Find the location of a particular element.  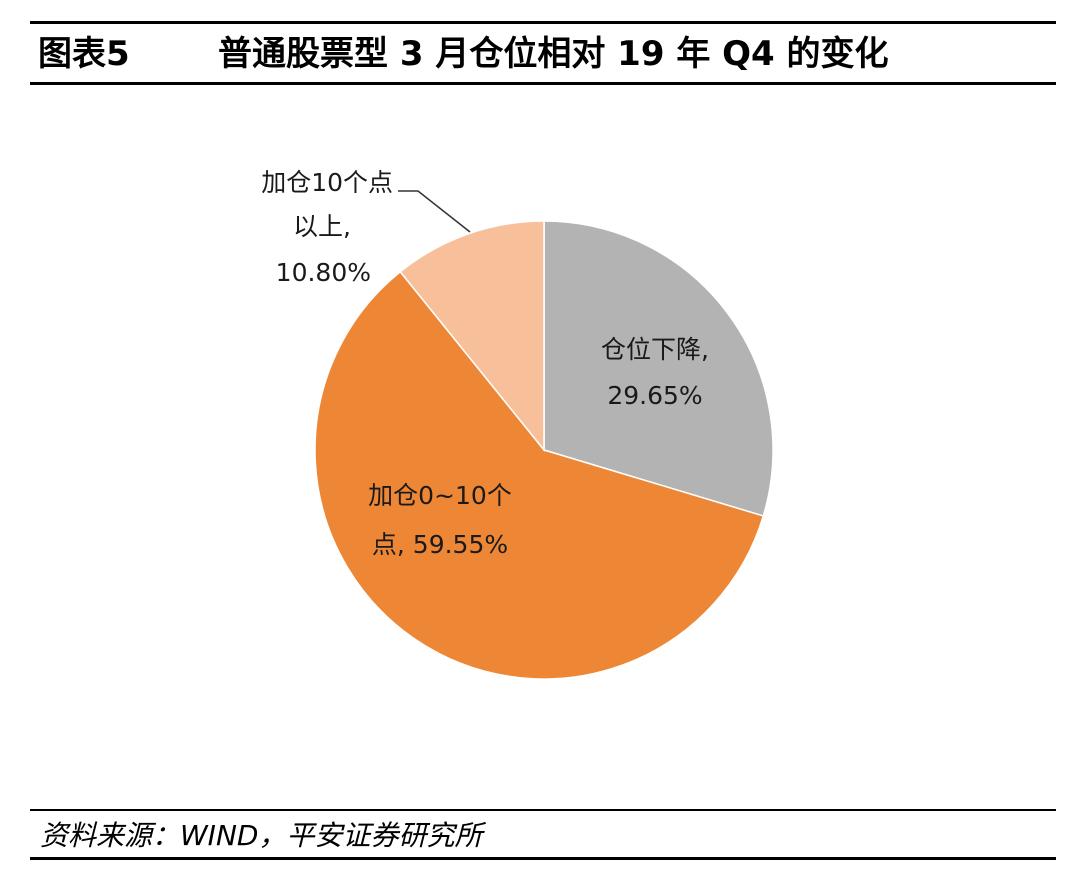

slice-label-add-10plus-line2: 以上, is located at coordinates (322, 226).